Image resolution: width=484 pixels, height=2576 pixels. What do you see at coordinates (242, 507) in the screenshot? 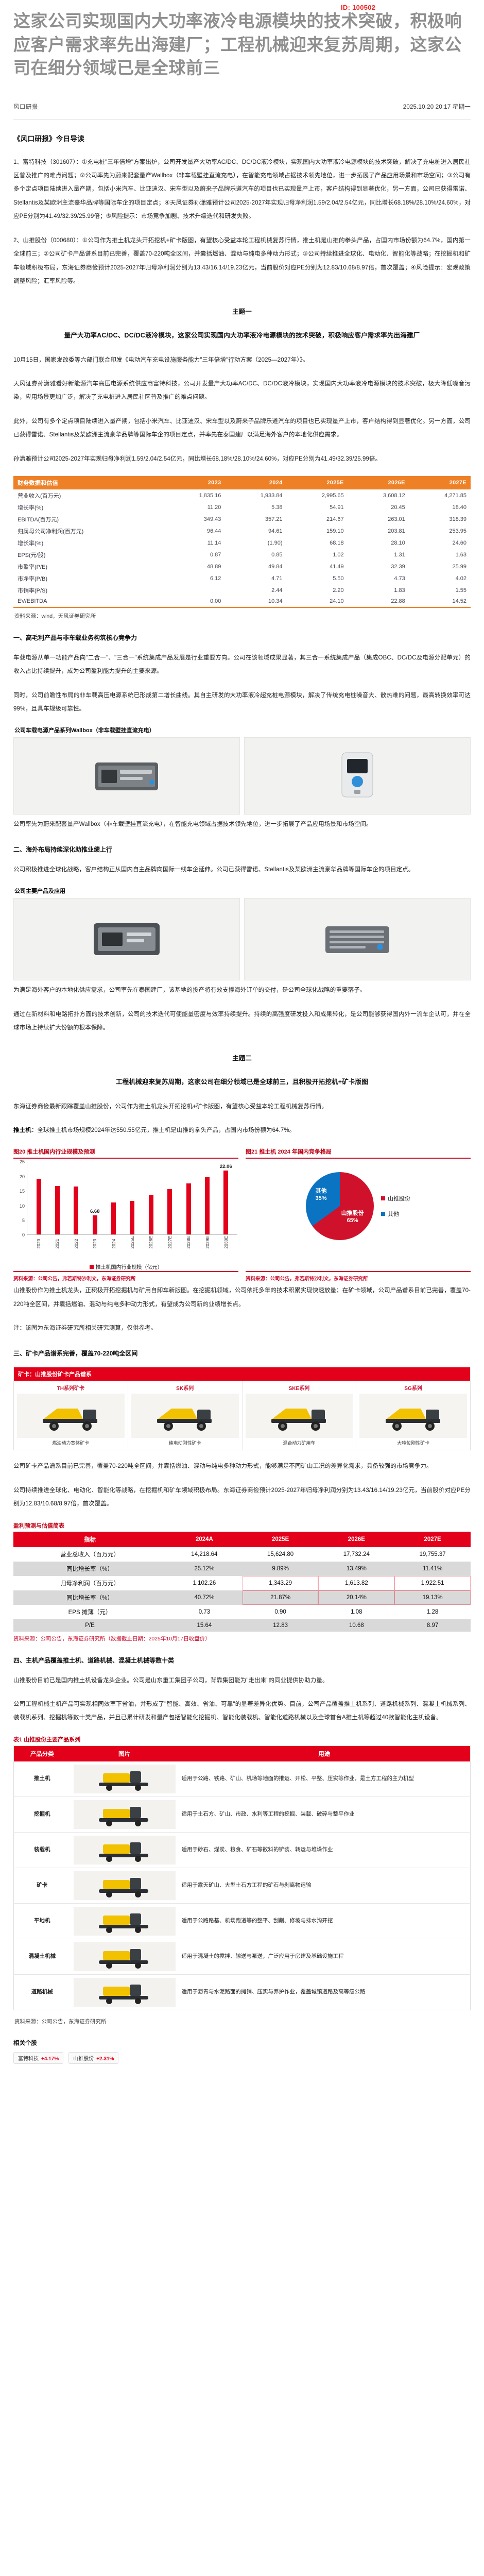
I see `table-row: 增长率(%) 11.20 5.38 54.91 20.45 18.40` at bounding box center [242, 507].